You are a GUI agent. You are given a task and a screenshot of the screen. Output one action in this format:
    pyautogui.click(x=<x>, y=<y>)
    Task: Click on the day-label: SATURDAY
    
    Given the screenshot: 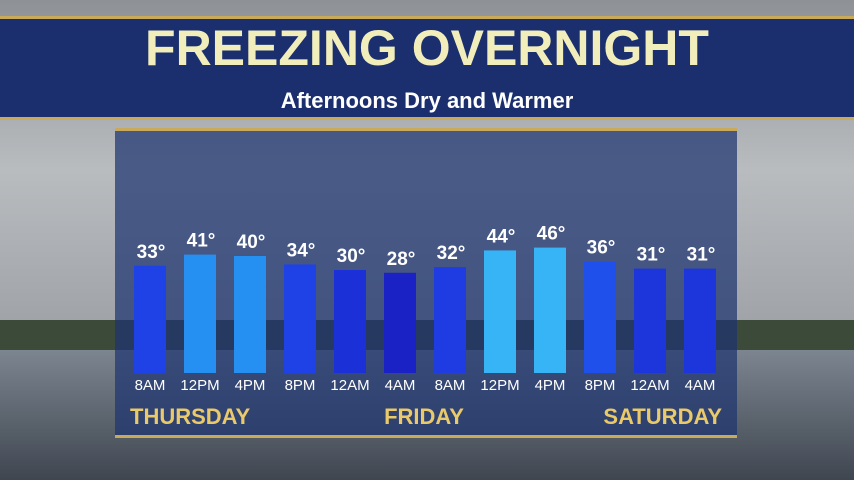 What is the action you would take?
    pyautogui.click(x=662, y=416)
    